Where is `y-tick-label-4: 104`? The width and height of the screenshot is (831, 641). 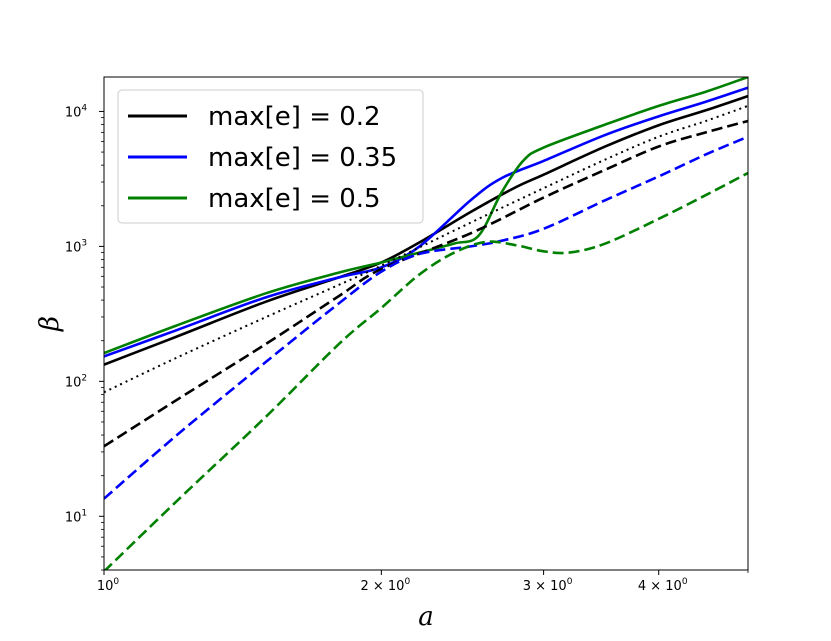
y-tick-label-4: 104 is located at coordinates (76, 111).